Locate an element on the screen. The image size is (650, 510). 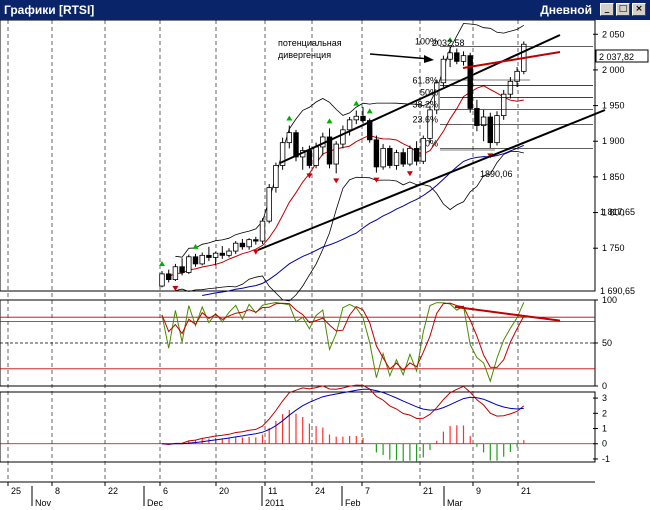
month-label: Nov is located at coordinates (43, 503).